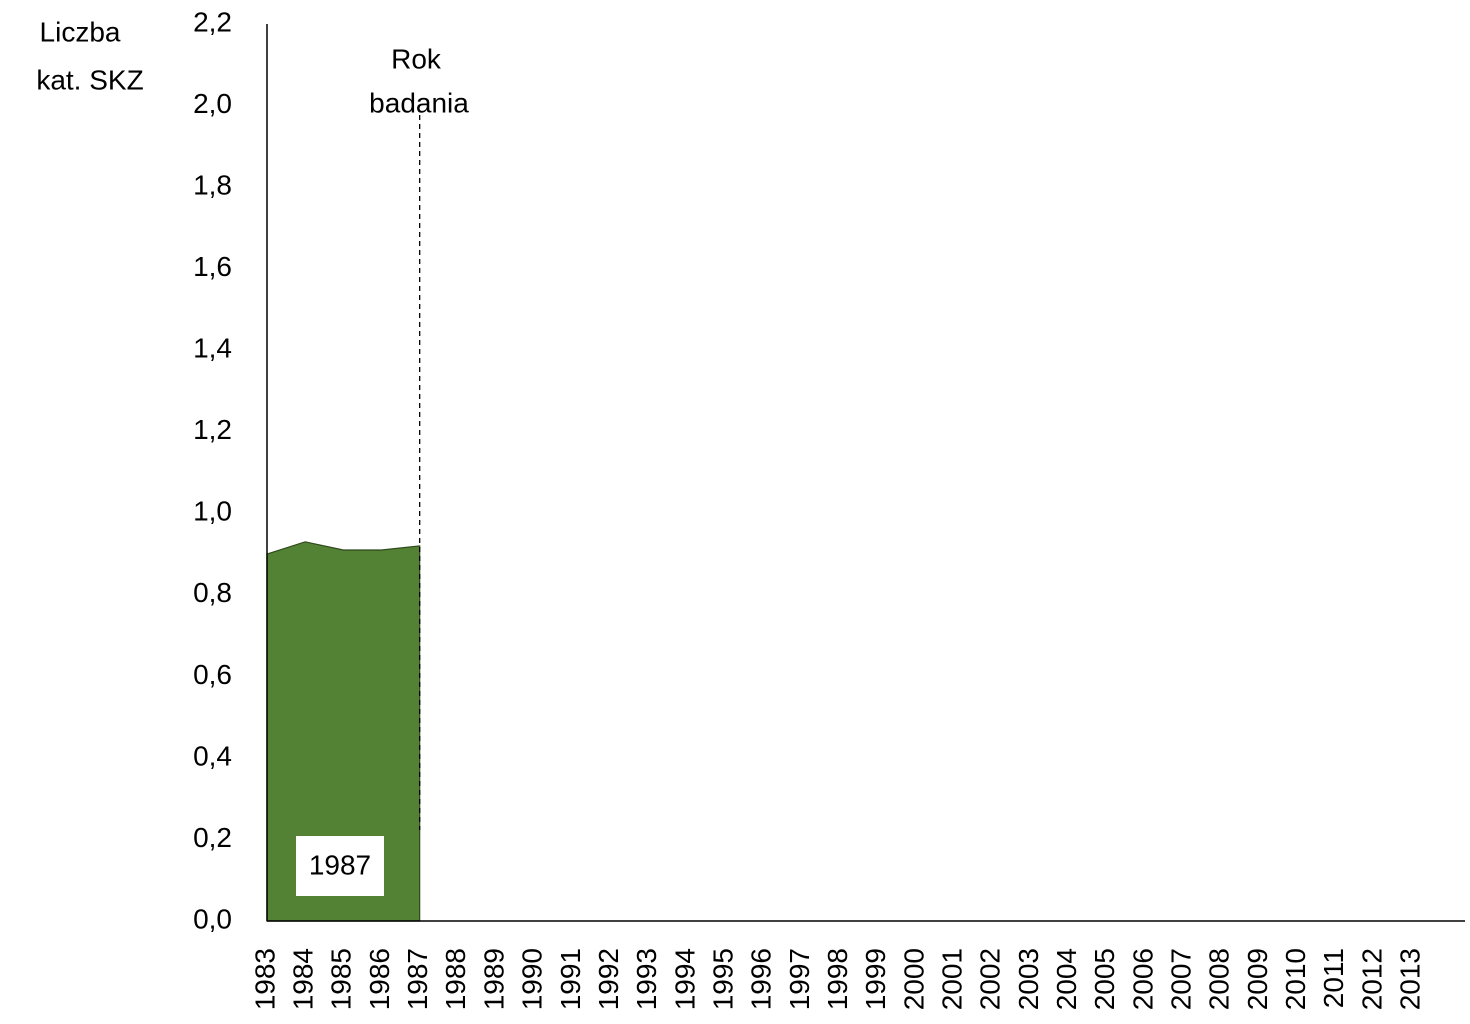 This screenshot has height=1024, width=1470. I want to click on y-tick-label: 0,6, so click(212, 674).